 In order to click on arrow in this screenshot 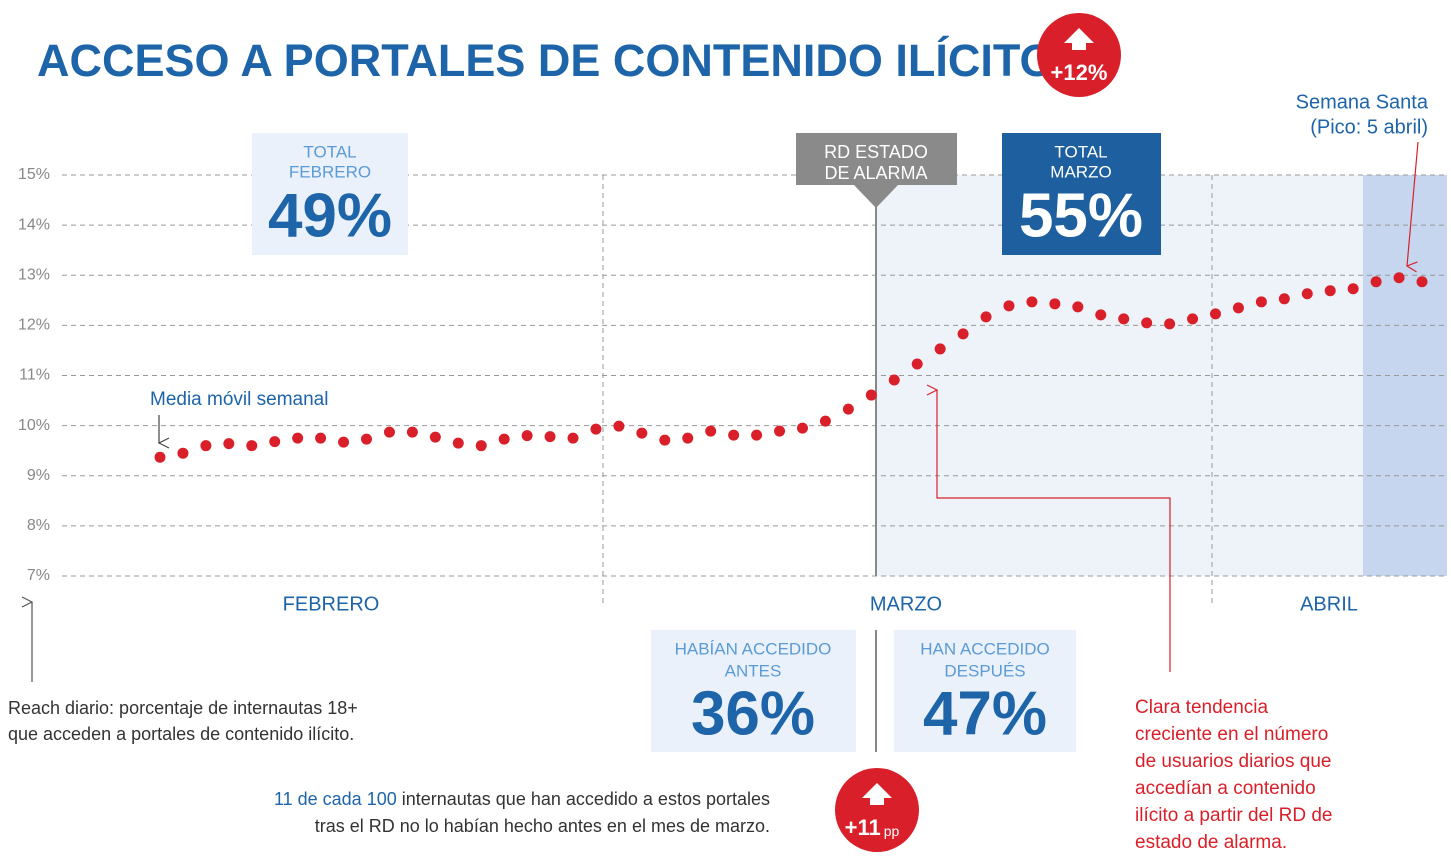, I will do `click(1413, 203)`.